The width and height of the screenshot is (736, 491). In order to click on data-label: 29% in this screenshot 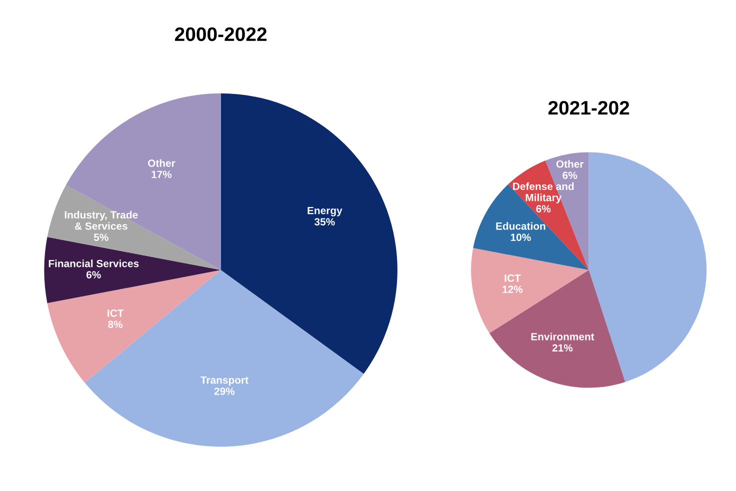, I will do `click(224, 391)`.